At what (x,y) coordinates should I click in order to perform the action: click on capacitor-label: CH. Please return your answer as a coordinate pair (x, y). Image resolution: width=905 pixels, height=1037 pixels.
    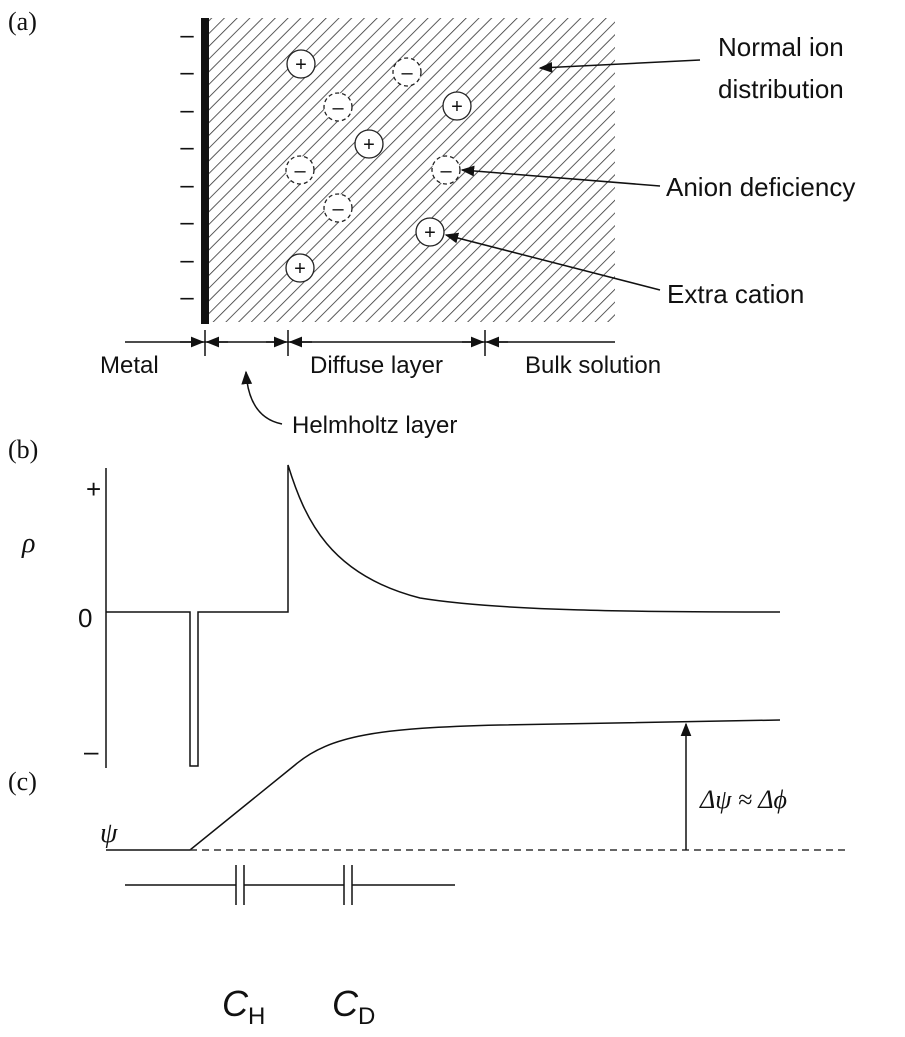
    Looking at the image, I should click on (243, 1006).